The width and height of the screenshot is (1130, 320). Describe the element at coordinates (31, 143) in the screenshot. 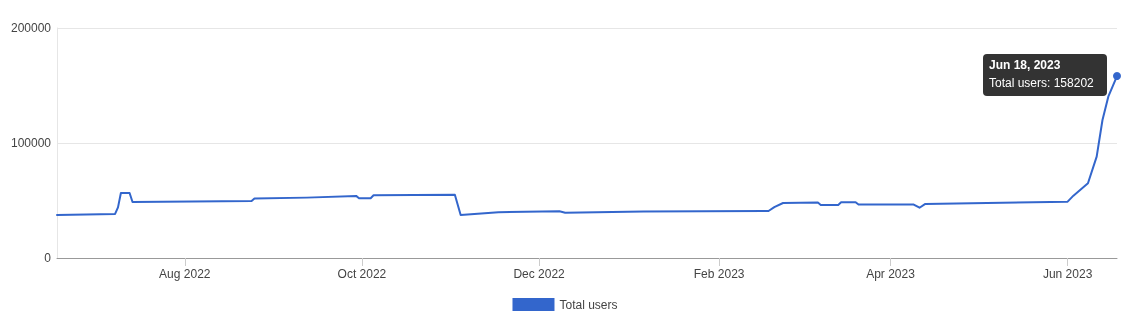

I see `y-tick-label: 100000` at that location.